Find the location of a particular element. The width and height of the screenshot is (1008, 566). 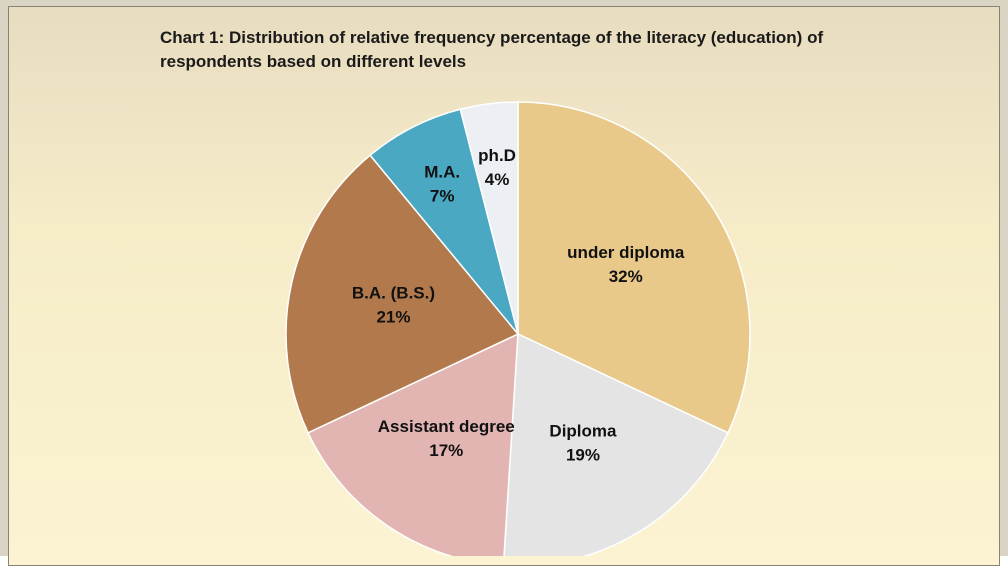

slice-value-label: 4% is located at coordinates (497, 179).